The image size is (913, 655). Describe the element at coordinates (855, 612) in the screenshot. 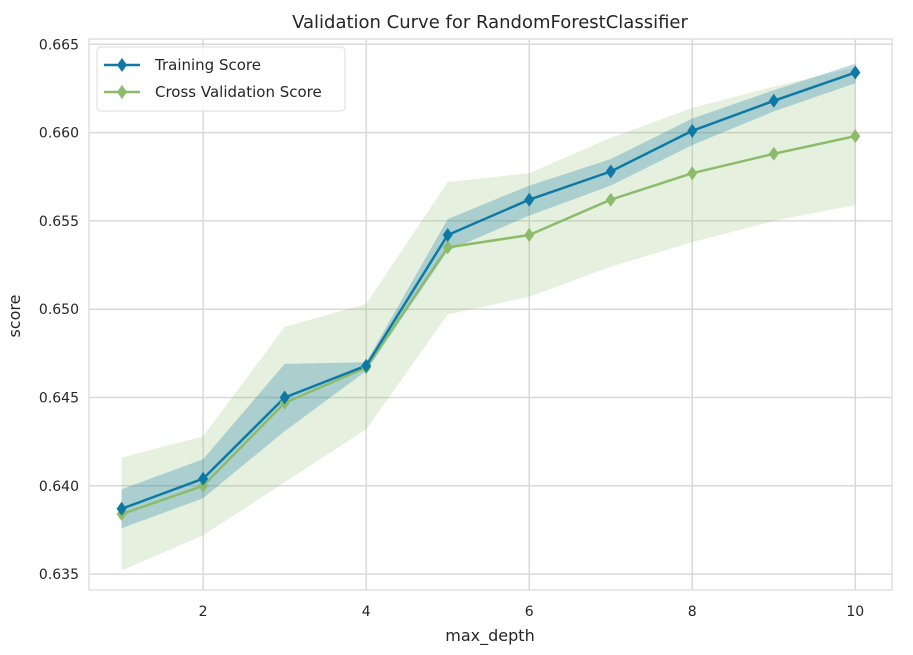

I see `x-tick-label: 10` at that location.